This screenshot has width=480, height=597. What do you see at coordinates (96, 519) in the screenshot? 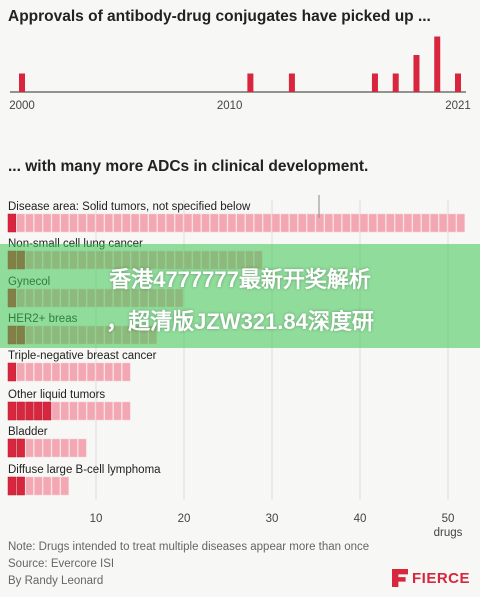
I see `x-tick-label: 10` at bounding box center [96, 519].